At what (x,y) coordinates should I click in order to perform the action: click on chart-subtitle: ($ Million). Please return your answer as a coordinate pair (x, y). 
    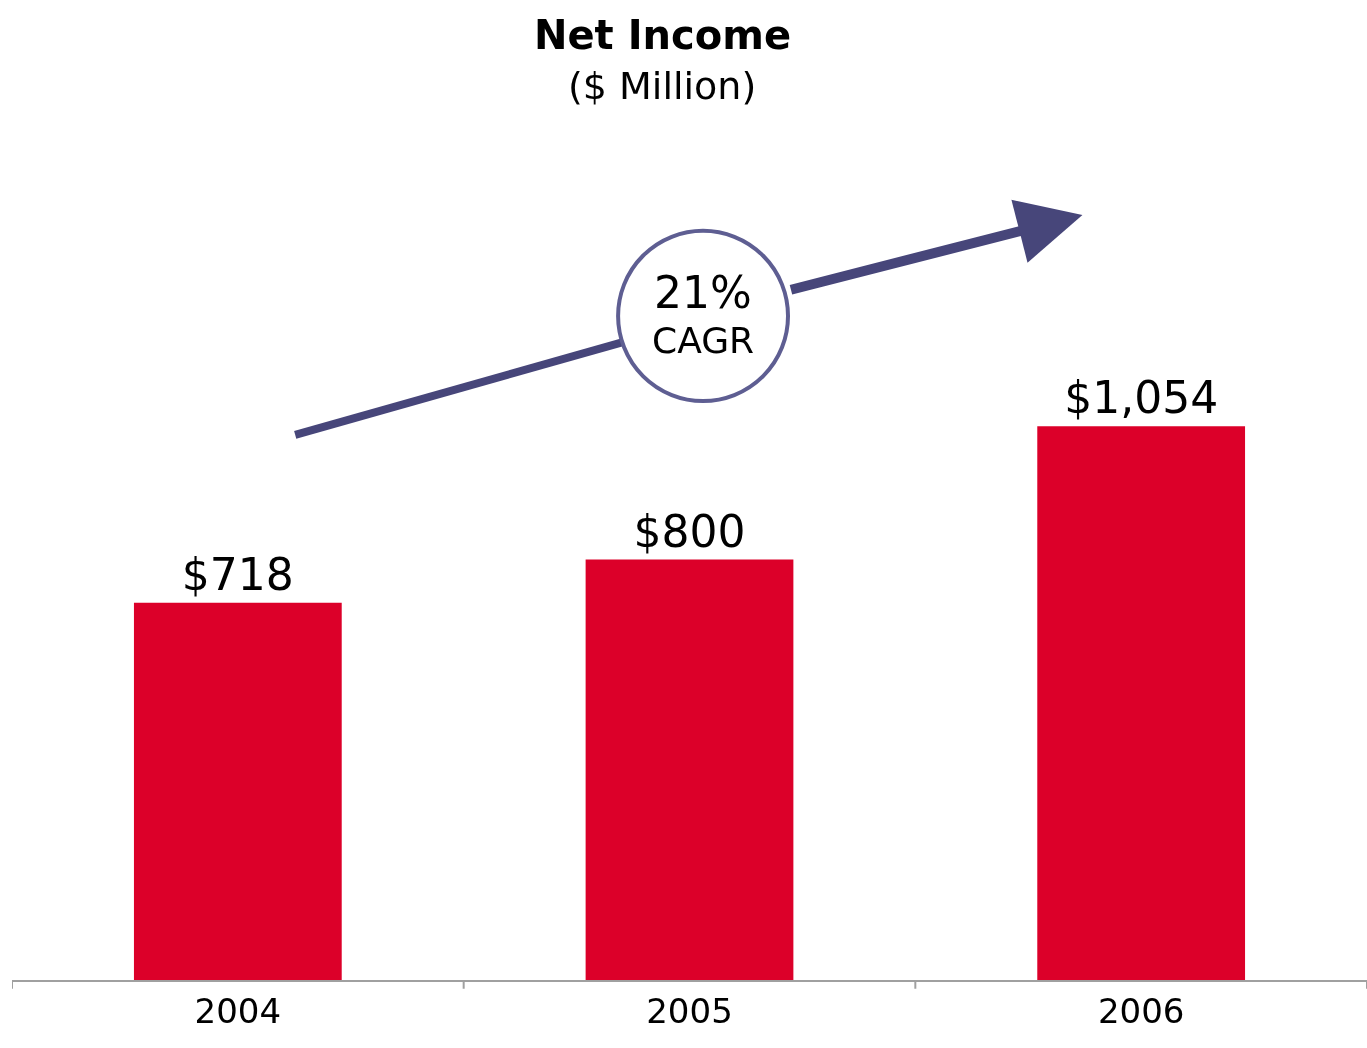
    Looking at the image, I should click on (662, 86).